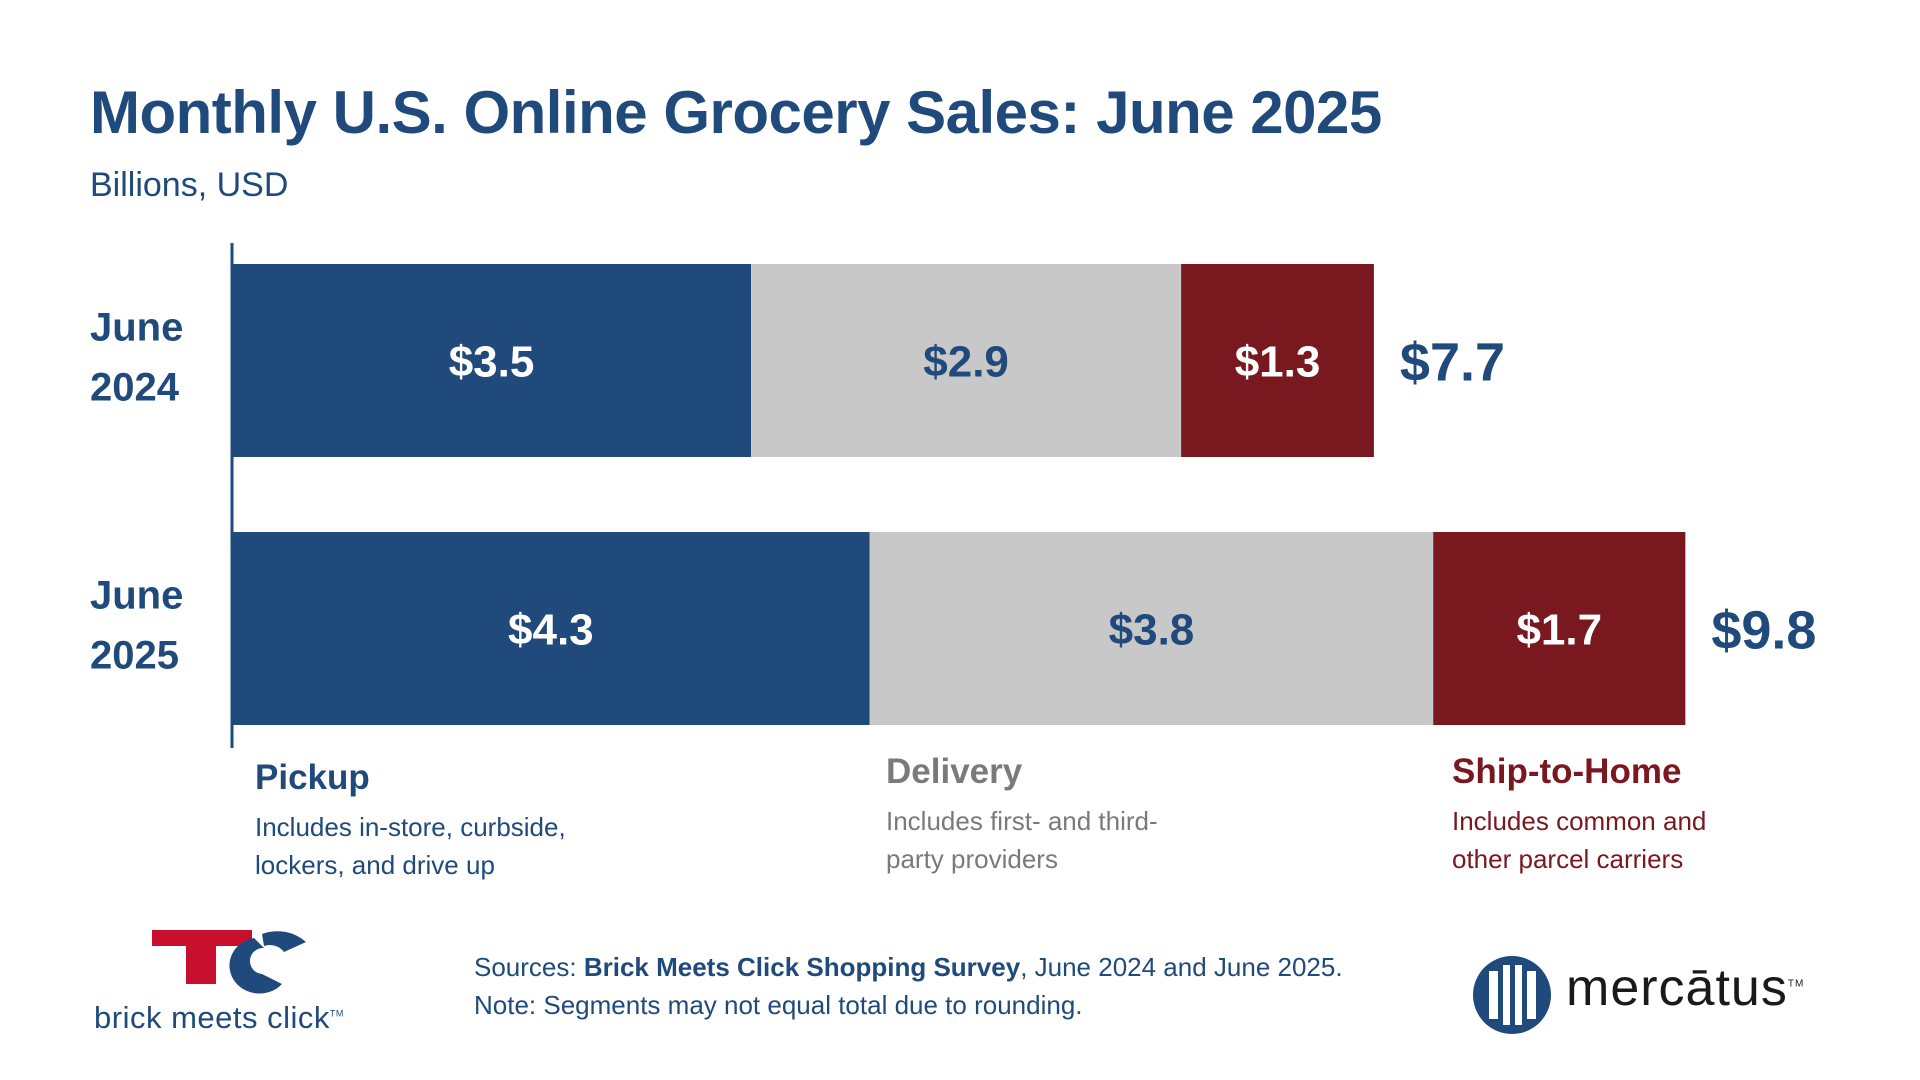 The height and width of the screenshot is (1080, 1920). I want to click on legend-desc-line: other parcel carriers, so click(1568, 859).